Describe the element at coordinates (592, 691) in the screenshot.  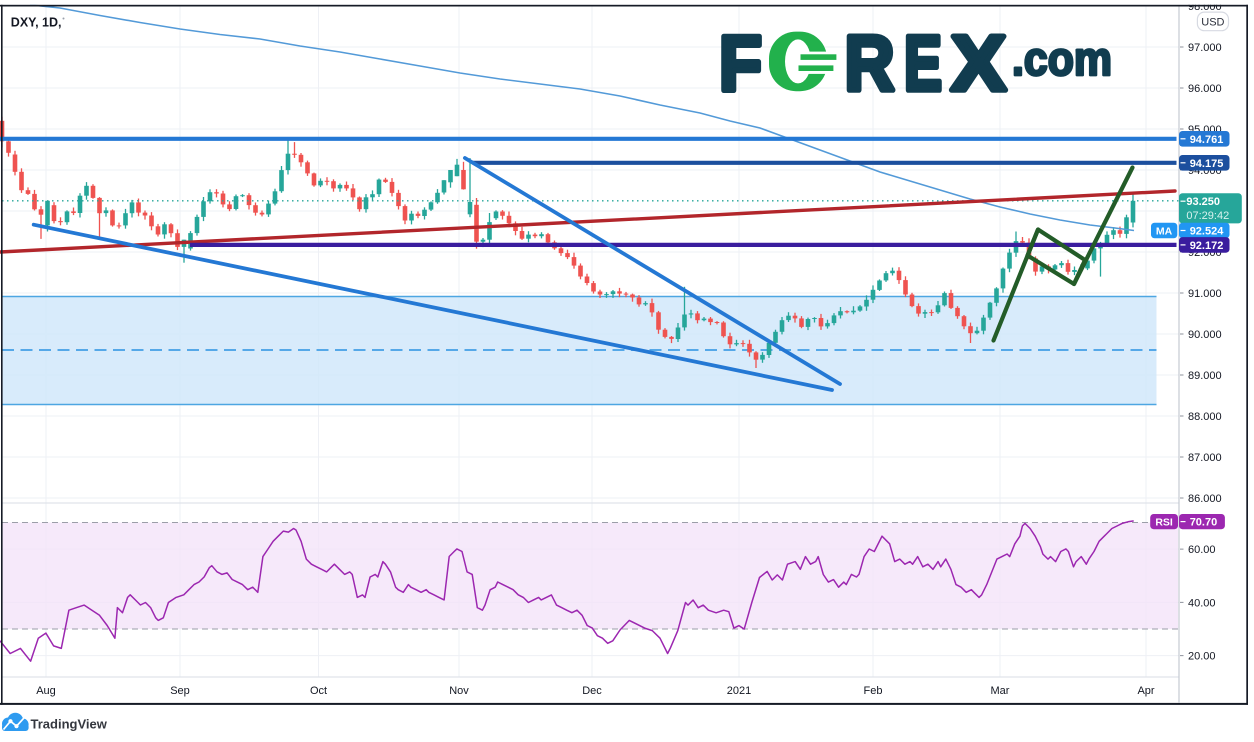
I see `svg-text: Dec` at that location.